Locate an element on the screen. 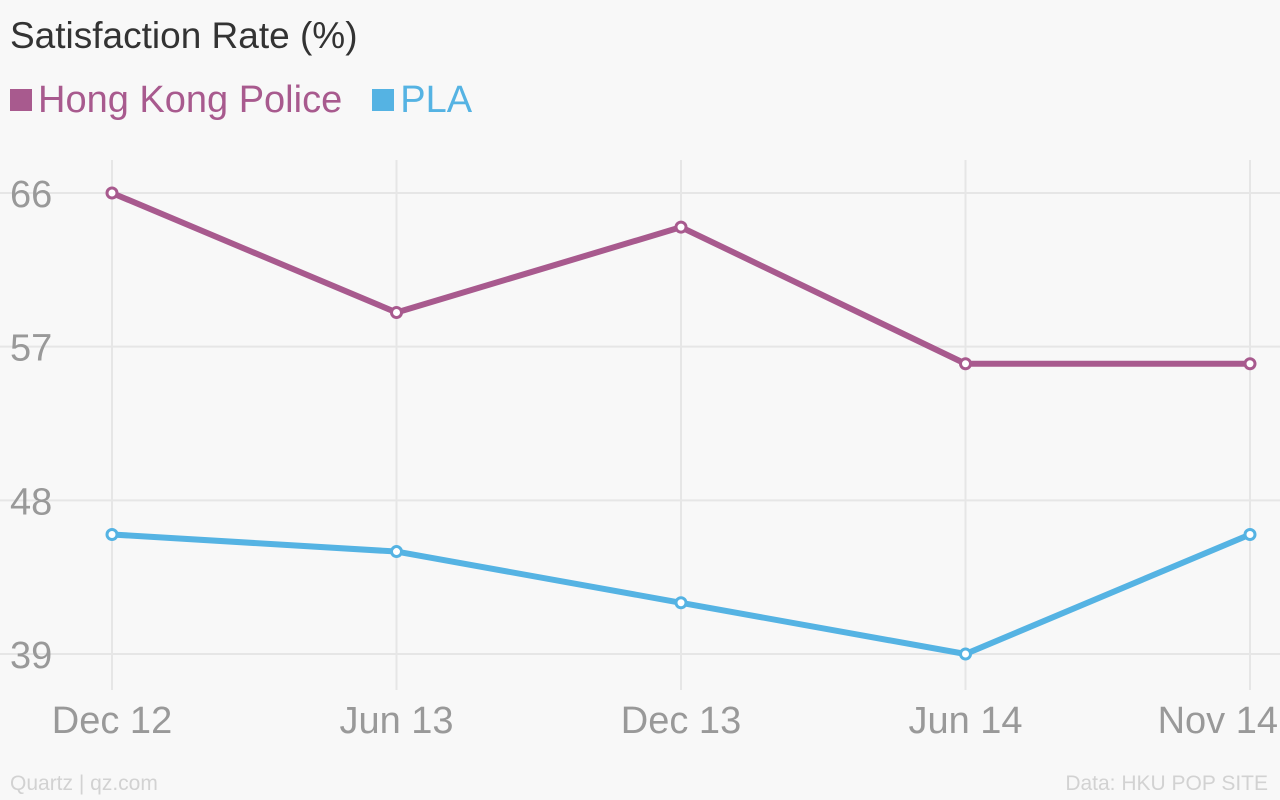 The image size is (1280, 800). x-tick-label-1: Jun 13 is located at coordinates (396, 721).